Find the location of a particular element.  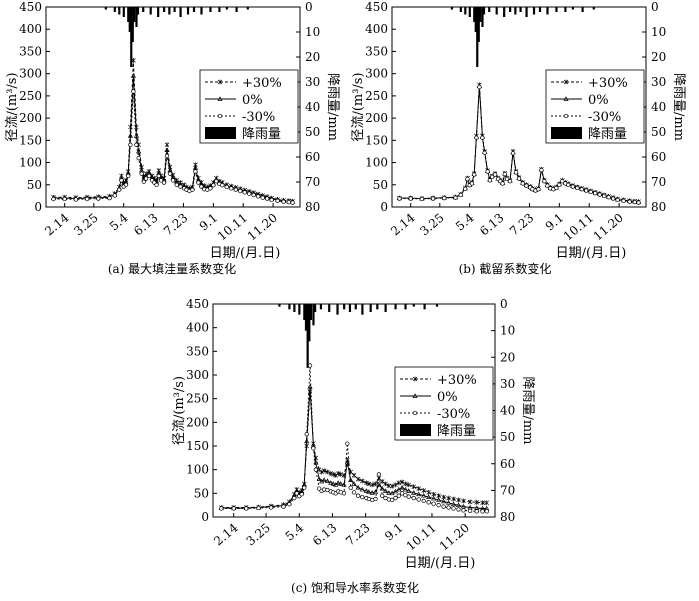

y2-tick-label: 0 is located at coordinates (309, 7).